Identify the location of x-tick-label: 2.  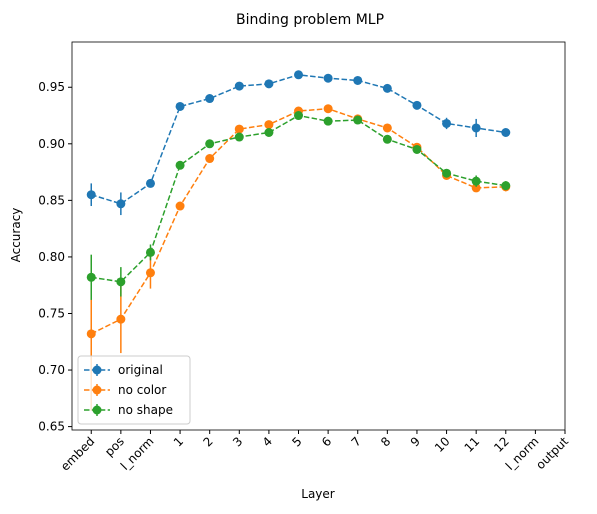
(208, 441).